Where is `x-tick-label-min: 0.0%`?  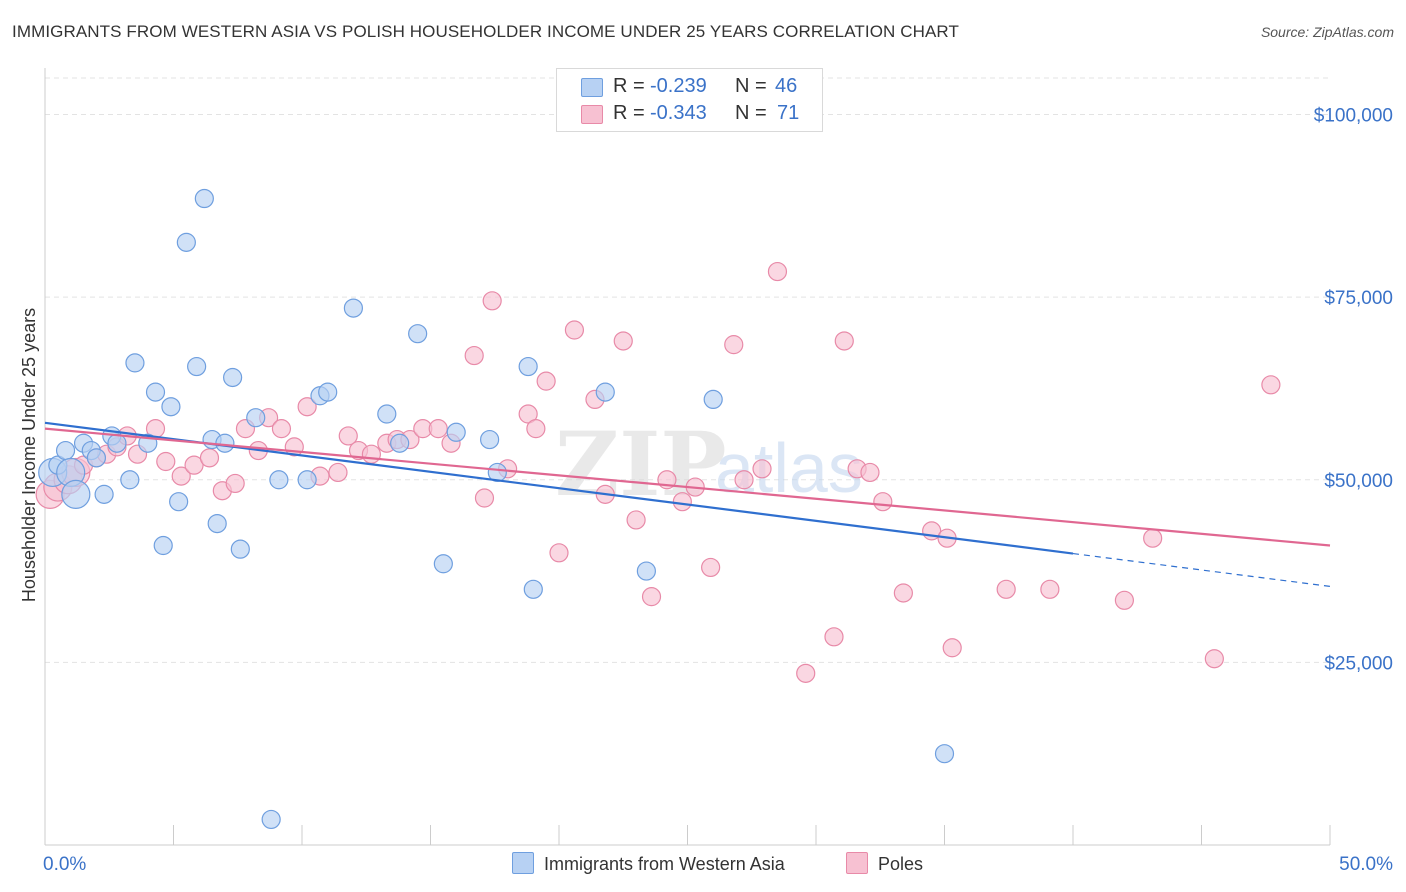
x-tick-label-min: 0.0% is located at coordinates (64, 864).